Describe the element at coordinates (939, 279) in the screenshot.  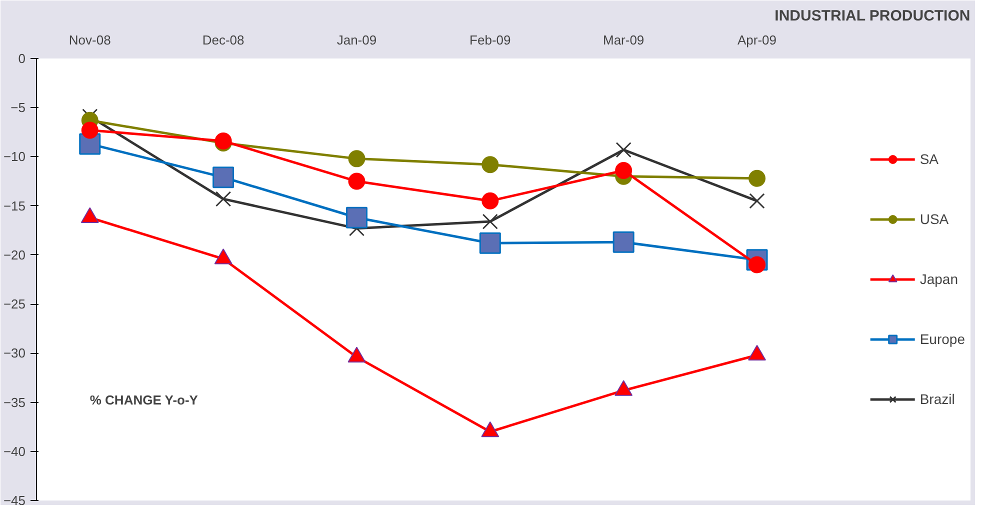
I see `legend-label: Japan` at that location.